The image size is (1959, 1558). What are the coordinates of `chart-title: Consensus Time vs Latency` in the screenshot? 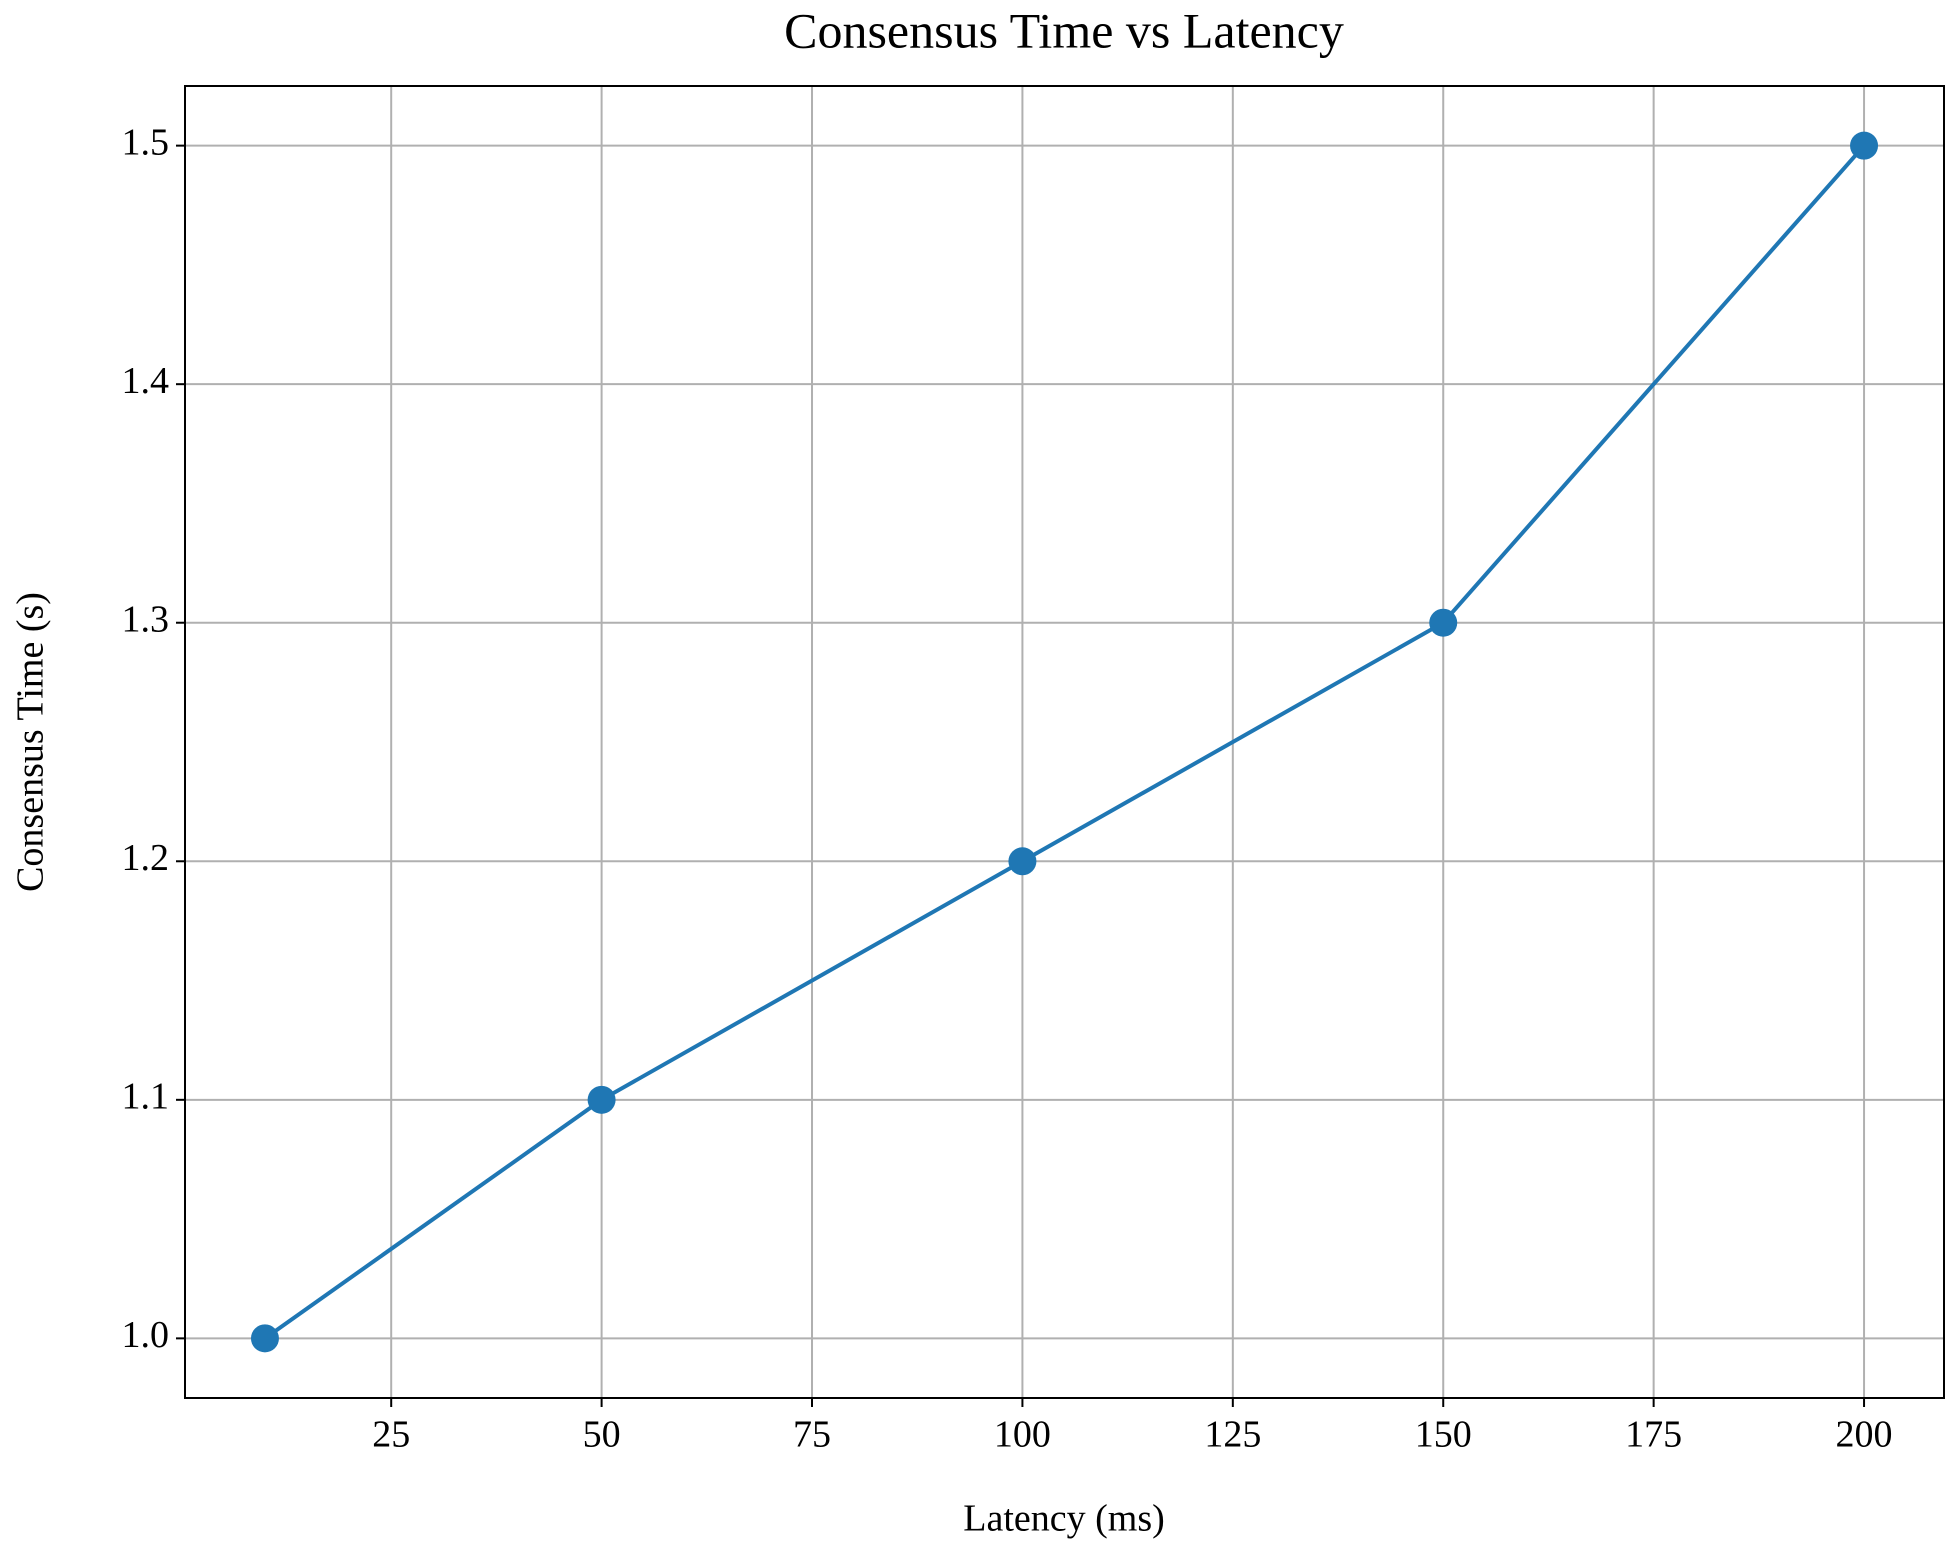 It's located at (1064, 30).